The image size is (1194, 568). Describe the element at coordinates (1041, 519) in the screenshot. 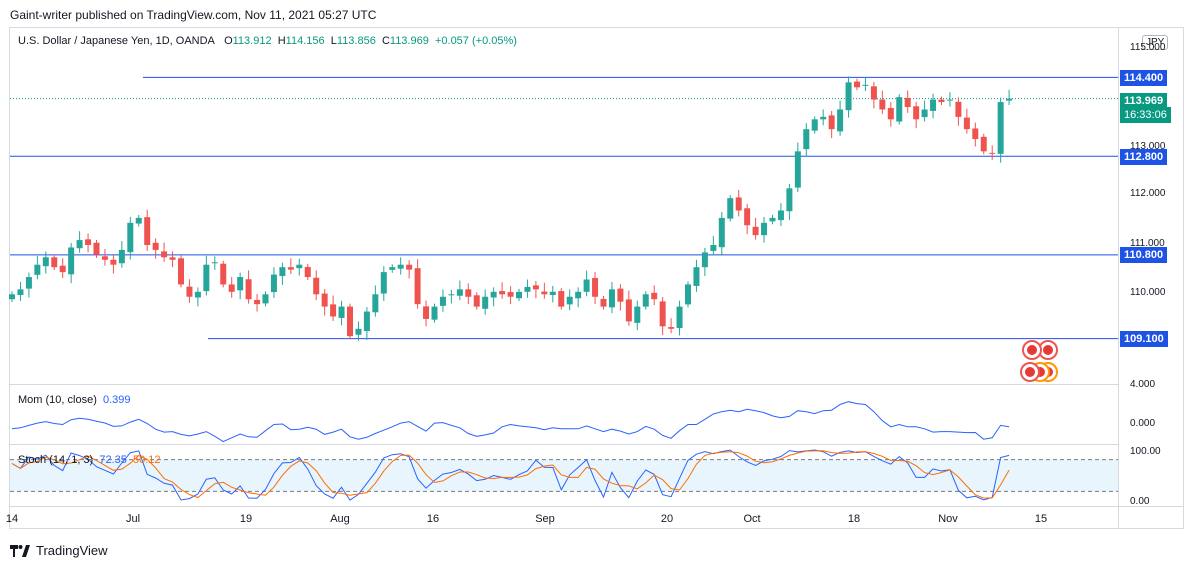

I see `time-label: 15` at that location.